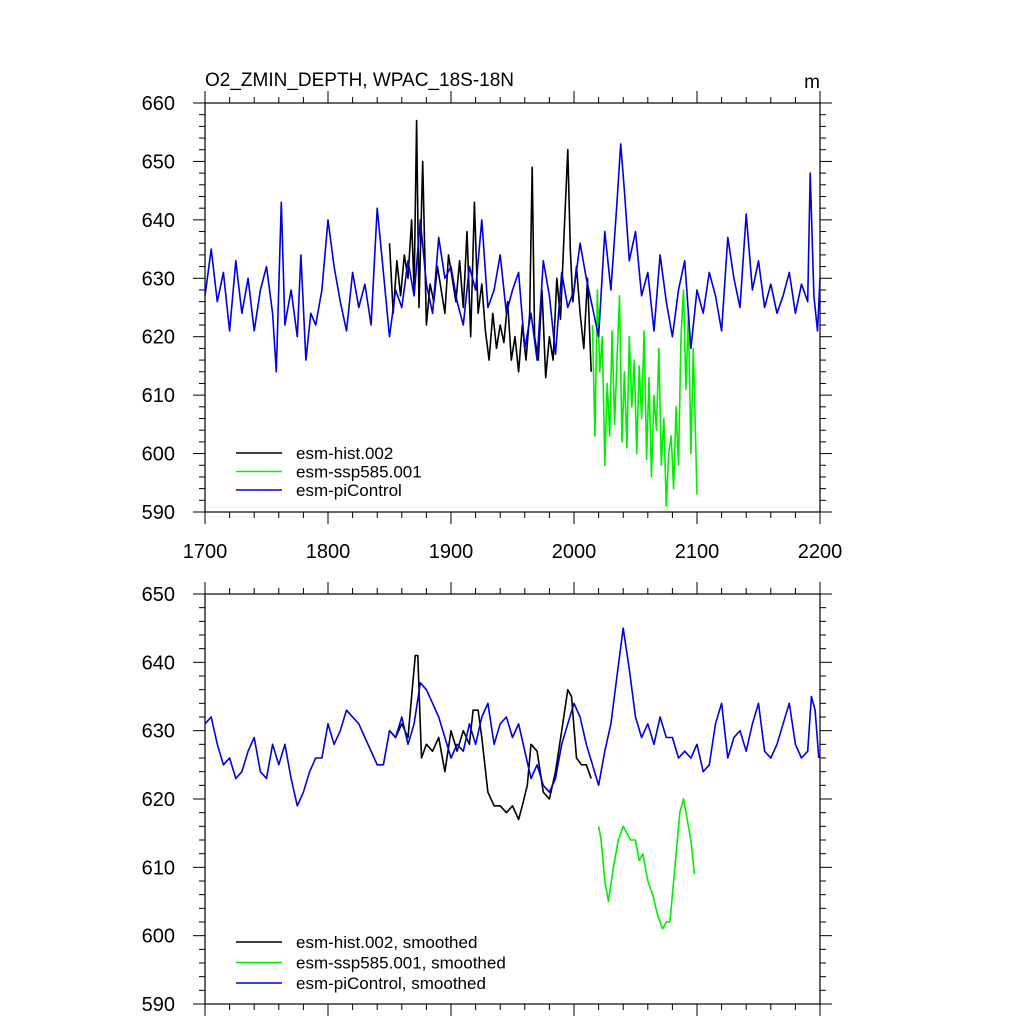  What do you see at coordinates (359, 472) in the screenshot?
I see `legend-label: esm-ssp585.001` at bounding box center [359, 472].